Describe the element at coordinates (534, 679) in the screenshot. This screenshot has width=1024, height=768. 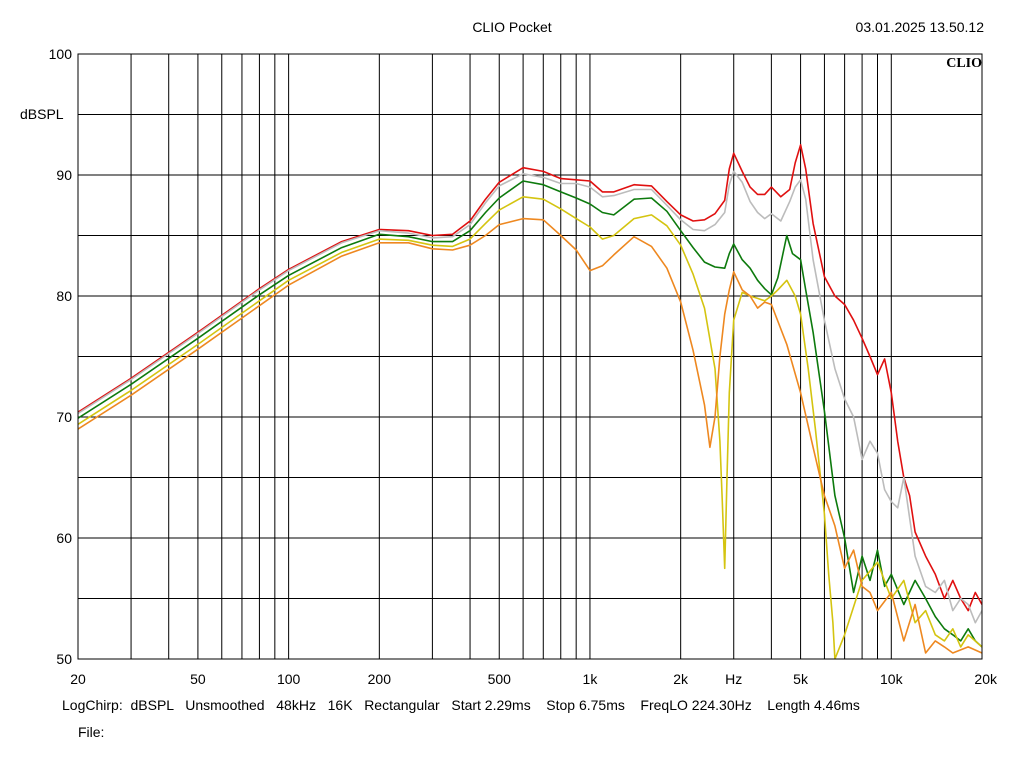
I see `x-axis-tick-labels: 20 50 100 200 500 1k 2k Hz 5k 10k 20k` at that location.